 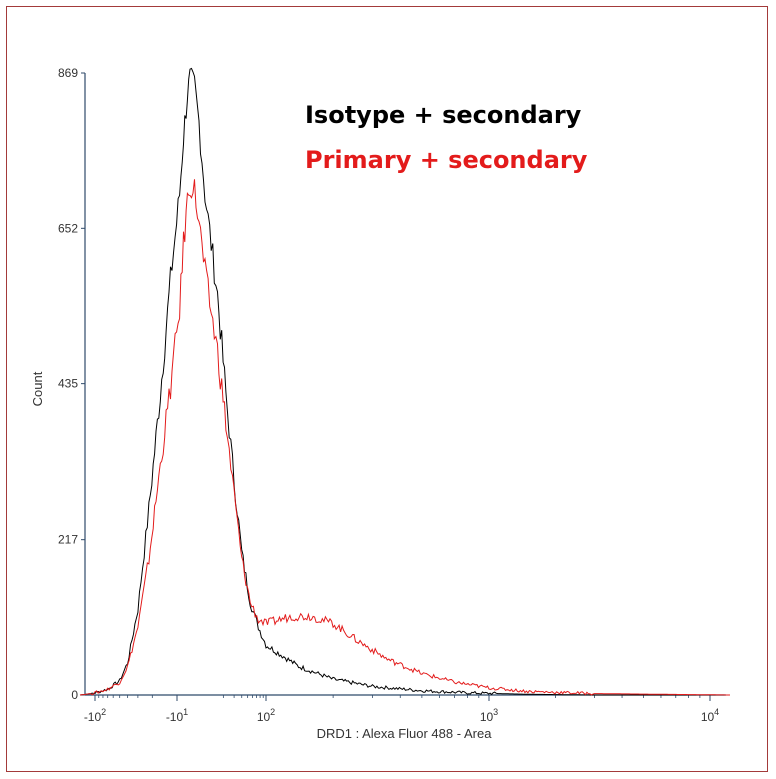 What do you see at coordinates (489, 715) in the screenshot?
I see `x-tick-label: 10³` at bounding box center [489, 715].